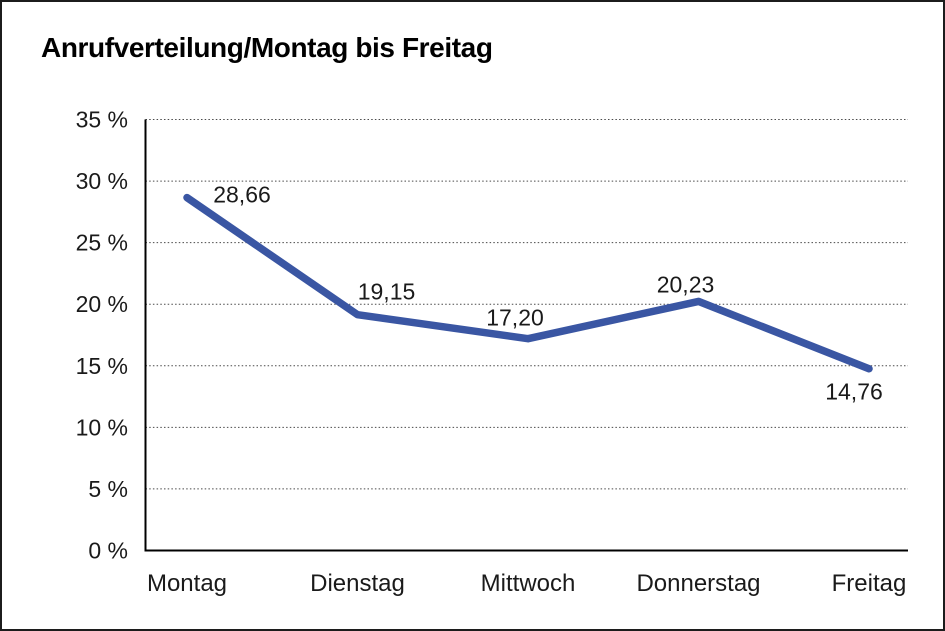 The image size is (945, 631). What do you see at coordinates (187, 583) in the screenshot?
I see `x-category-label: Montag` at bounding box center [187, 583].